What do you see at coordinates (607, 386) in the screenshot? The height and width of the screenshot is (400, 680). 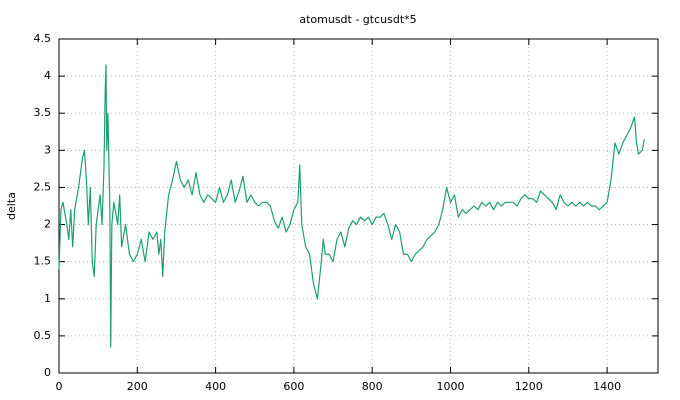 I see `x-tick-label: 1400` at bounding box center [607, 386].